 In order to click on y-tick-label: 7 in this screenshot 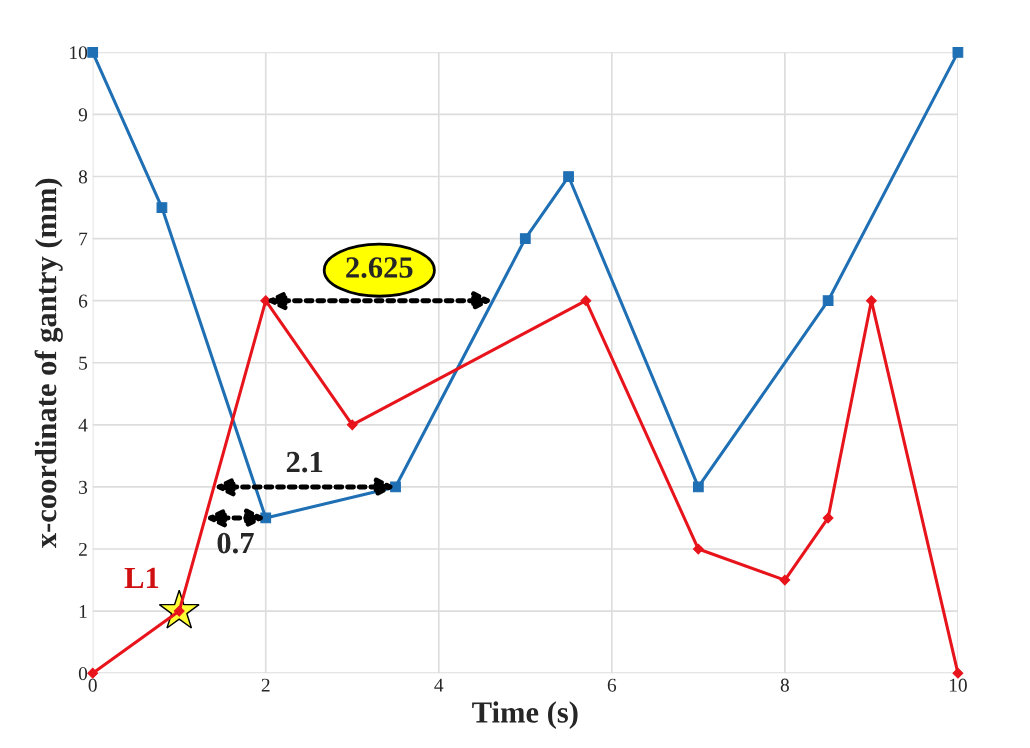, I will do `click(83, 239)`.